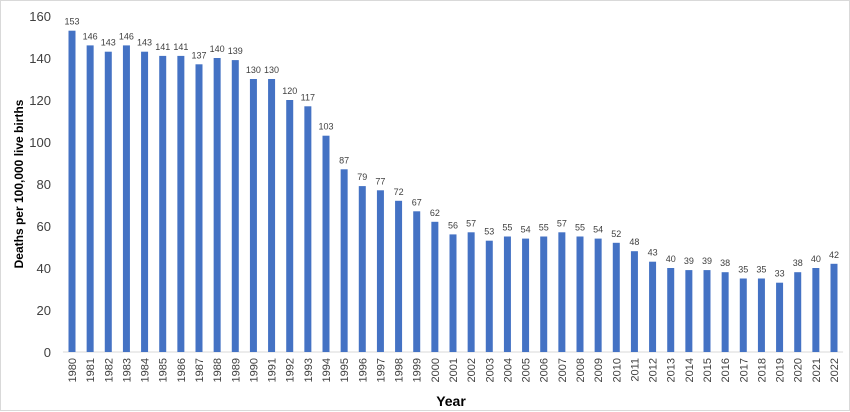 The height and width of the screenshot is (412, 850). What do you see at coordinates (689, 261) in the screenshot?
I see `data-label: 39` at bounding box center [689, 261].